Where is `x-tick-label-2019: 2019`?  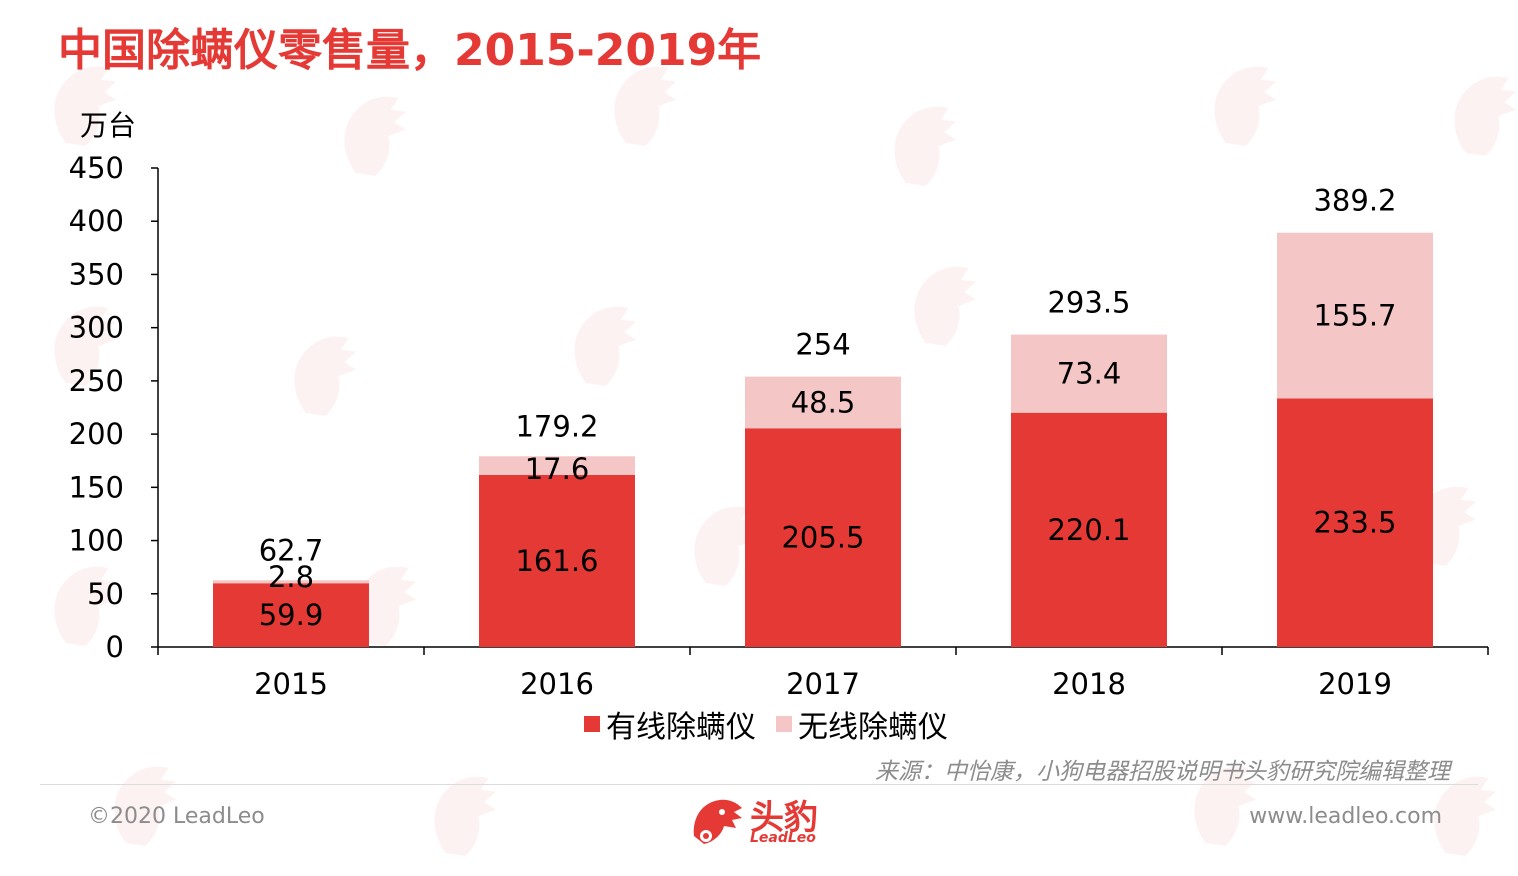
x-tick-label-2019: 2019 is located at coordinates (1355, 683).